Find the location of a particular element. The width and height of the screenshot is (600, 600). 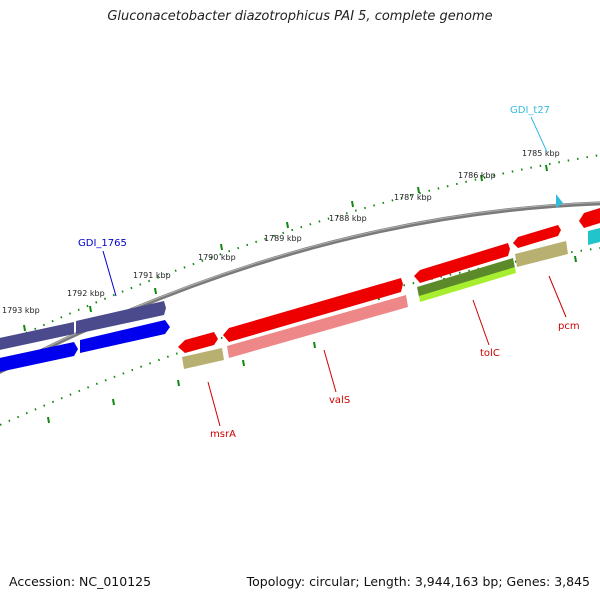

gene-label-valS: valS is located at coordinates (339, 400).